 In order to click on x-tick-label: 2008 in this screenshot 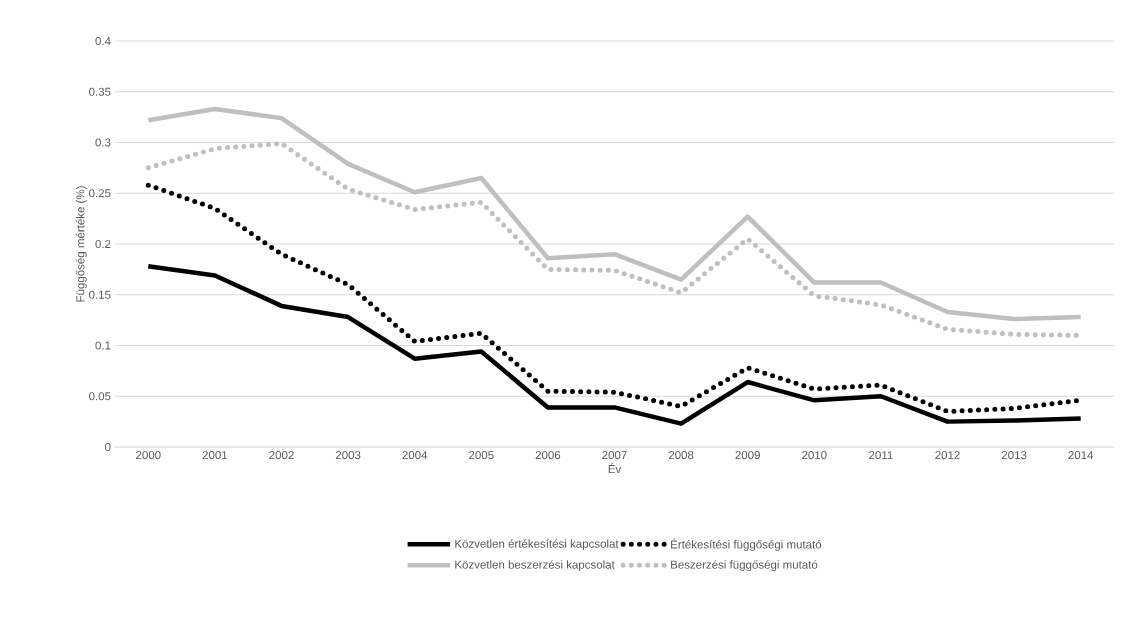, I will do `click(681, 455)`.